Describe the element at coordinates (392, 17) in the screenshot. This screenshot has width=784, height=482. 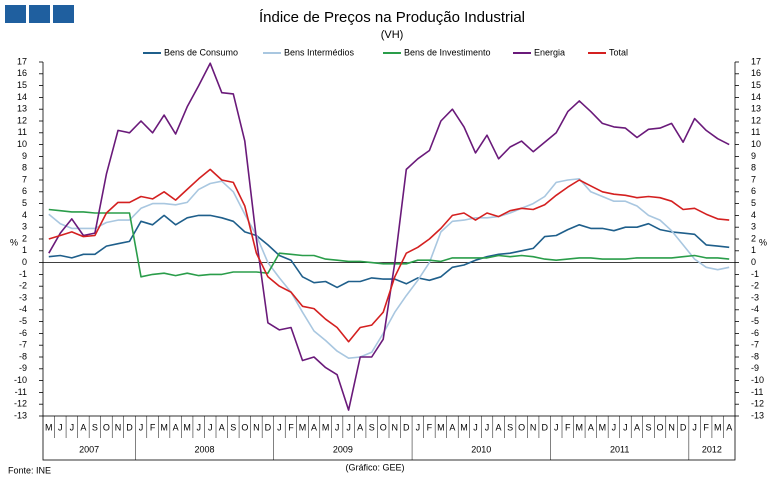
I see `chart-title: Índice de Preços na Produção Industrial` at that location.